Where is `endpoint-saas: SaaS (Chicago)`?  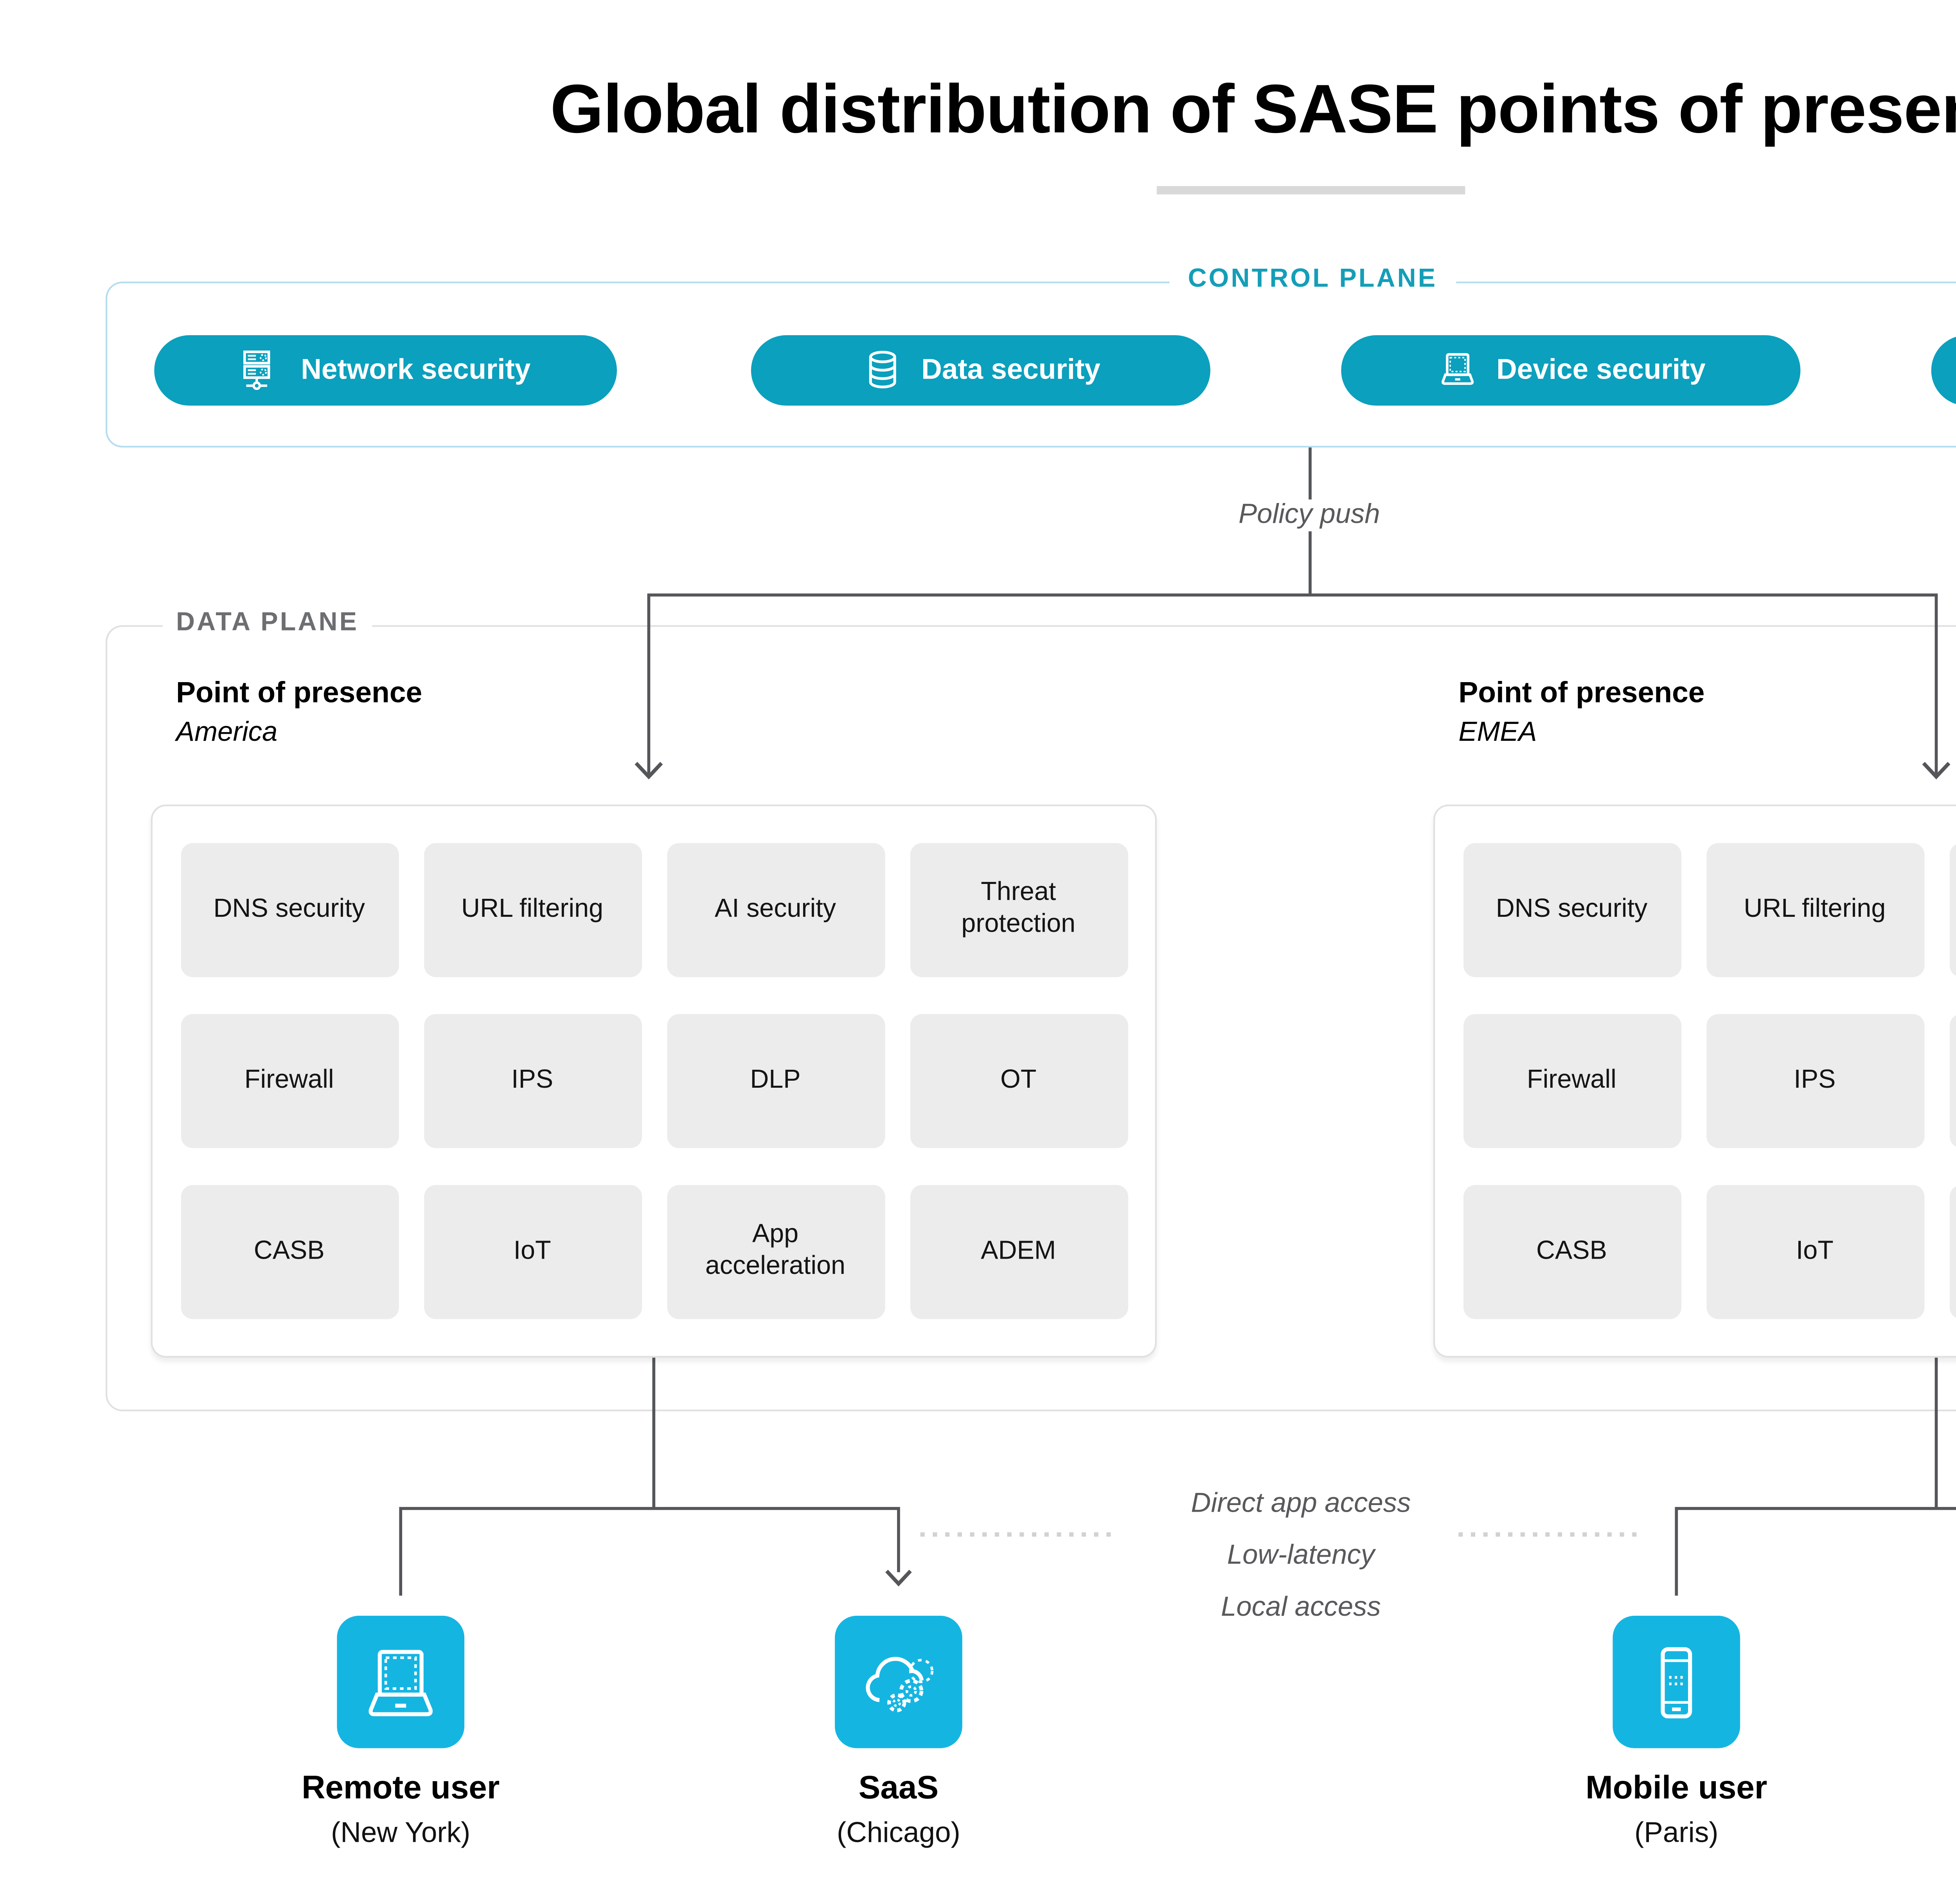 endpoint-saas: SaaS (Chicago) is located at coordinates (898, 1733).